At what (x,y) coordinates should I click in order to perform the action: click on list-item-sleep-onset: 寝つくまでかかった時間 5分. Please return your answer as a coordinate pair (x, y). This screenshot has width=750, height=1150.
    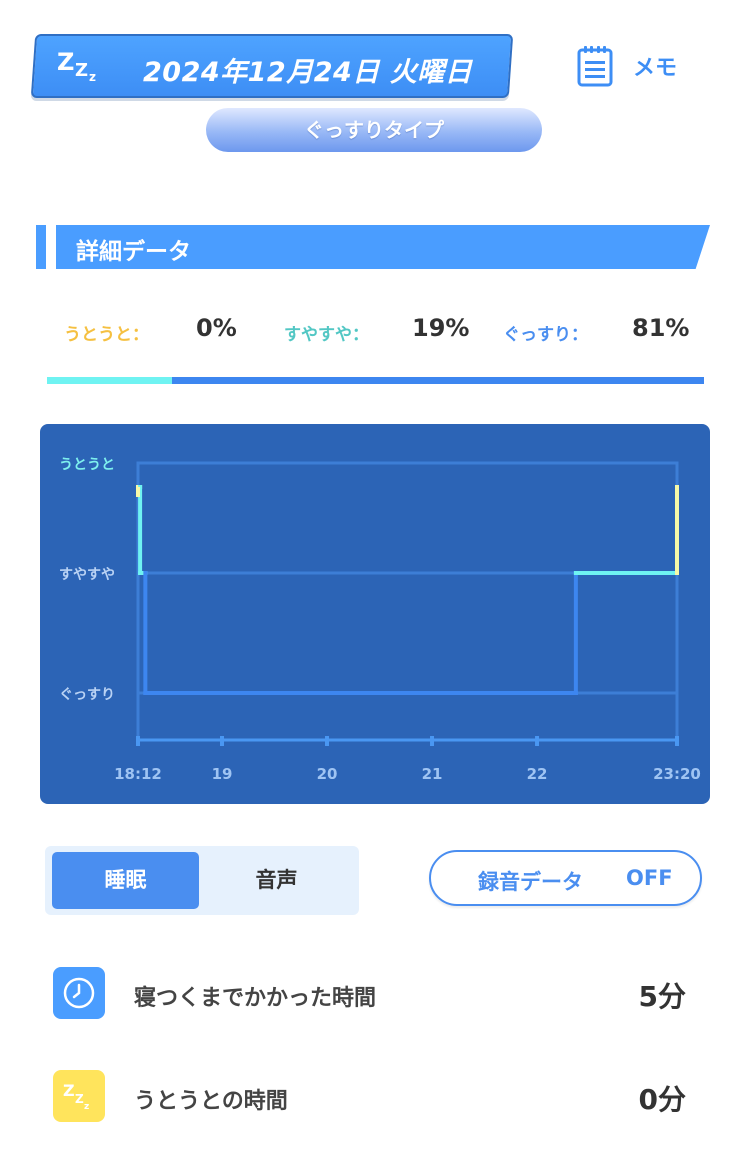
    Looking at the image, I should click on (375, 995).